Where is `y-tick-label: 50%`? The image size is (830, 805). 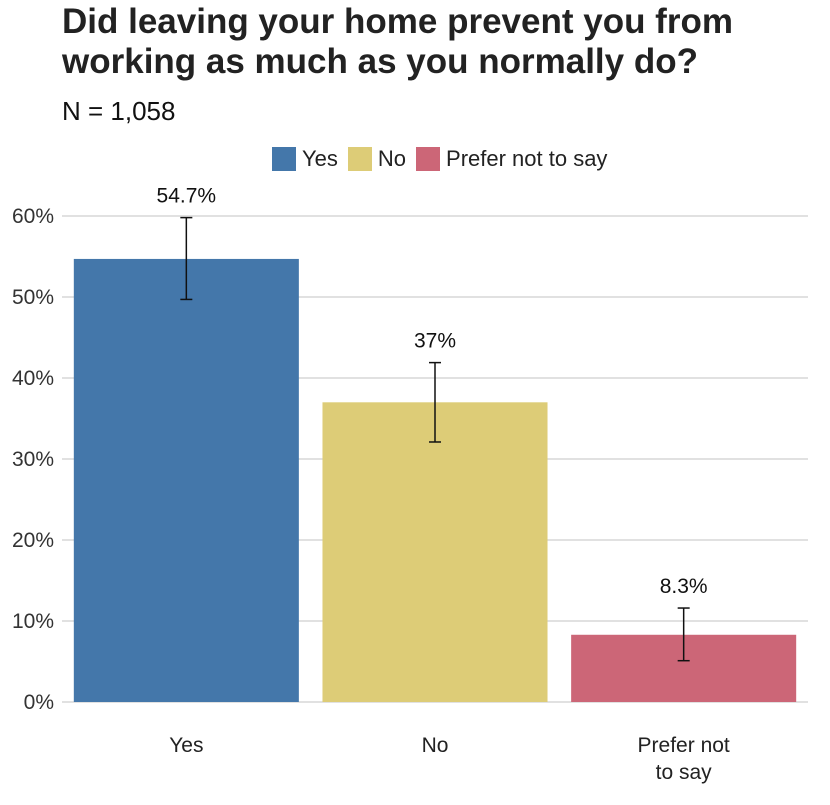 y-tick-label: 50% is located at coordinates (33, 297).